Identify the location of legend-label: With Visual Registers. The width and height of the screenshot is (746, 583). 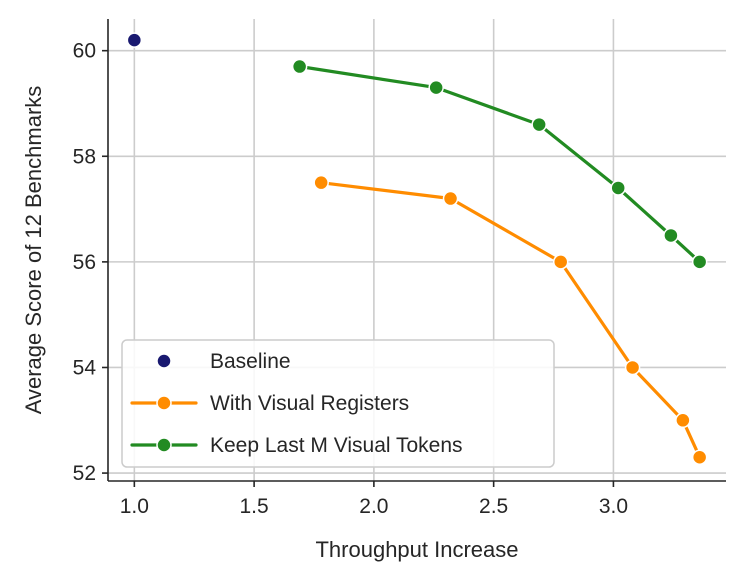
(309, 403).